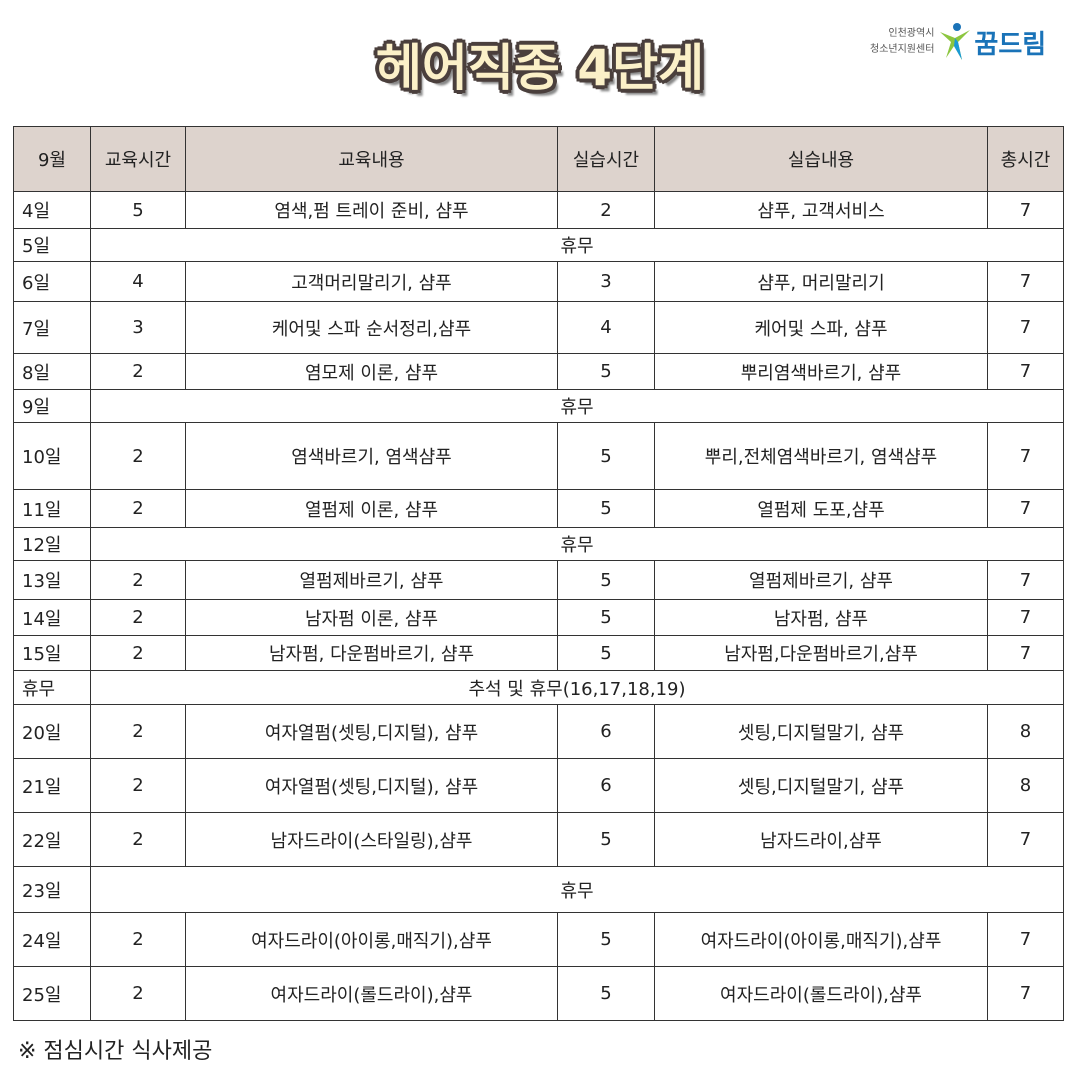 The width and height of the screenshot is (1080, 1080). What do you see at coordinates (371, 839) in the screenshot?
I see `cell-edu-content: 남자드라이(스타일링),샴푸` at bounding box center [371, 839].